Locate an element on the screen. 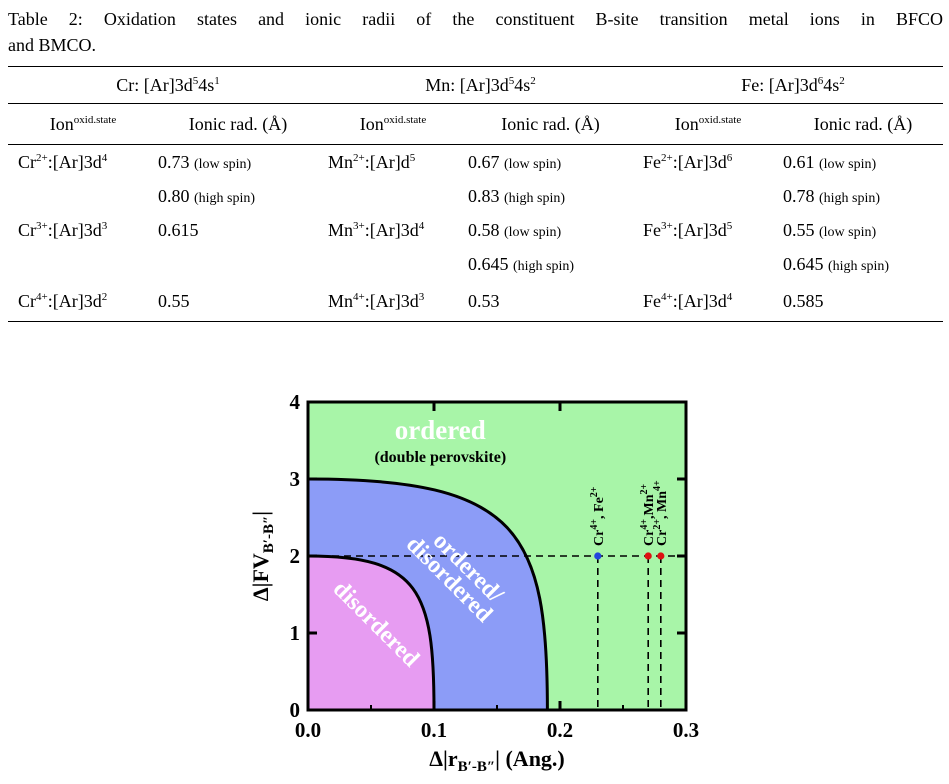 The height and width of the screenshot is (784, 949). radius-cell: 0.83 (high spin) is located at coordinates (517, 195).